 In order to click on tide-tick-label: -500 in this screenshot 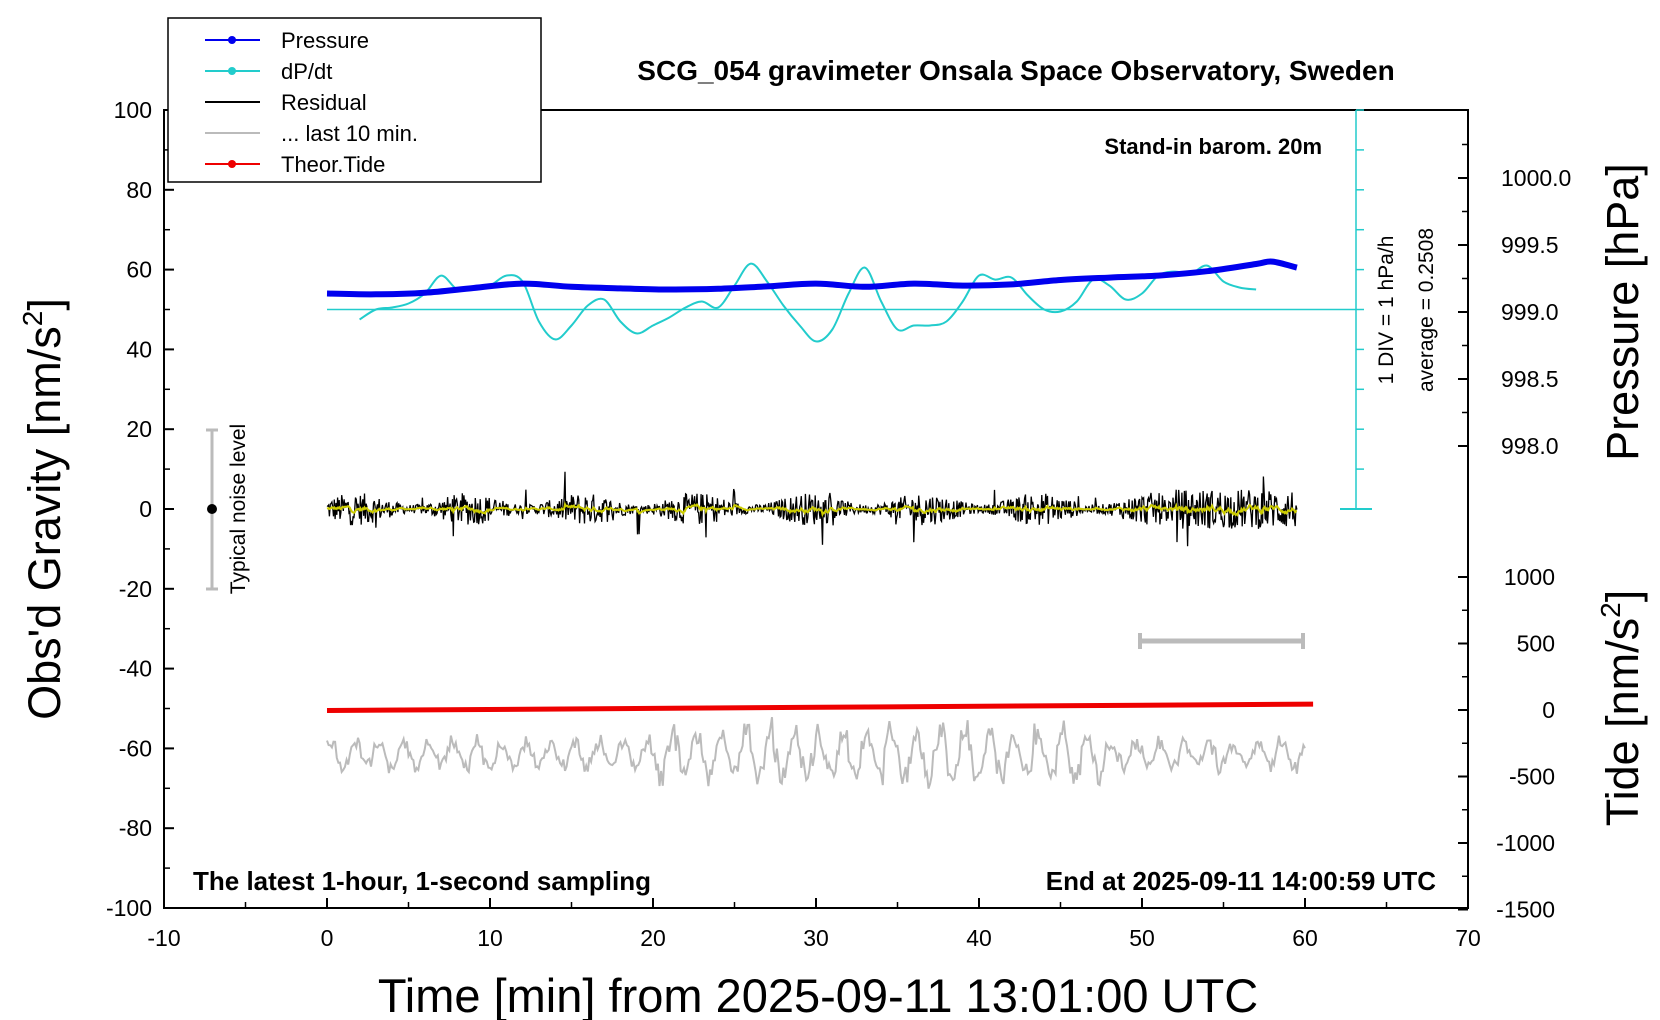, I will do `click(1532, 777)`.